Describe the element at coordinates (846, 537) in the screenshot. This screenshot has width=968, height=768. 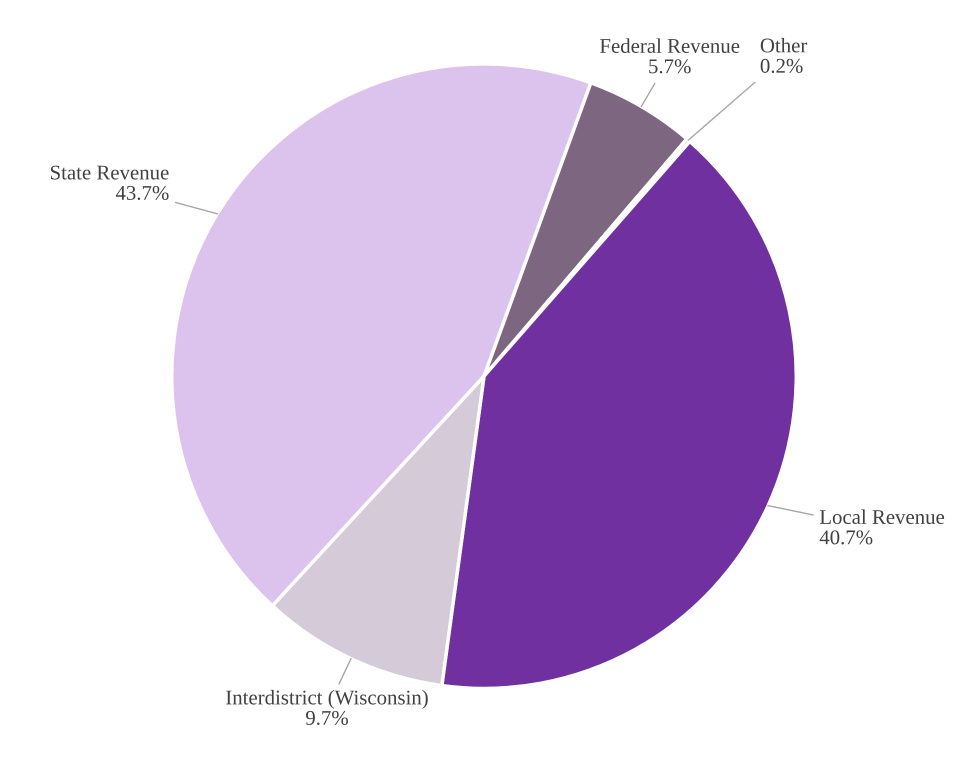
I see `data-label: 40.7%` at that location.